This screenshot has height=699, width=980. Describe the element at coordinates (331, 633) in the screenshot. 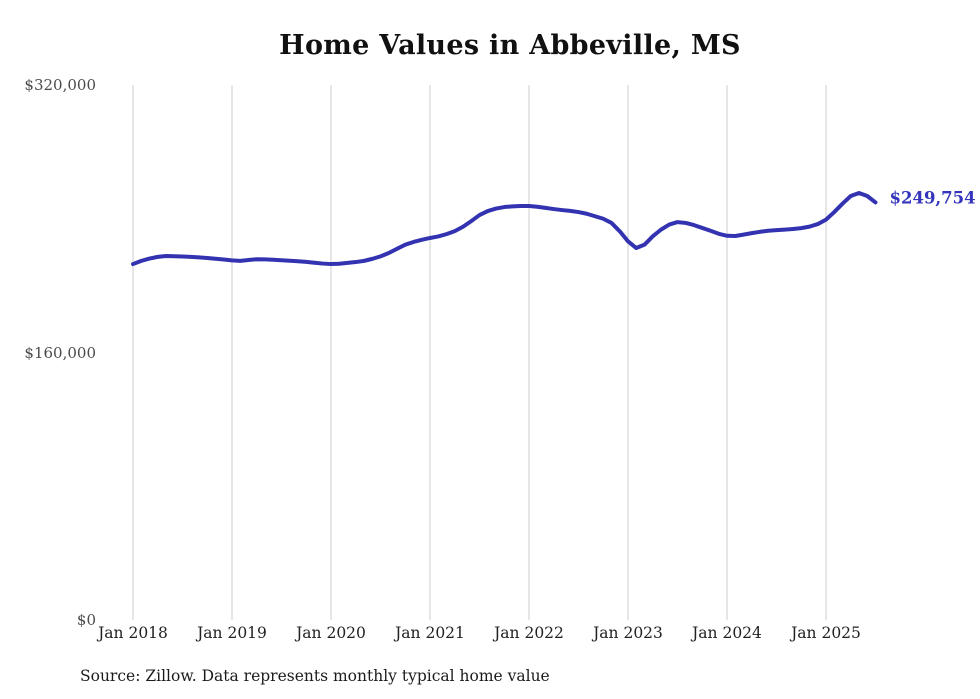

I see `x-tick-label: Jan 2020` at that location.